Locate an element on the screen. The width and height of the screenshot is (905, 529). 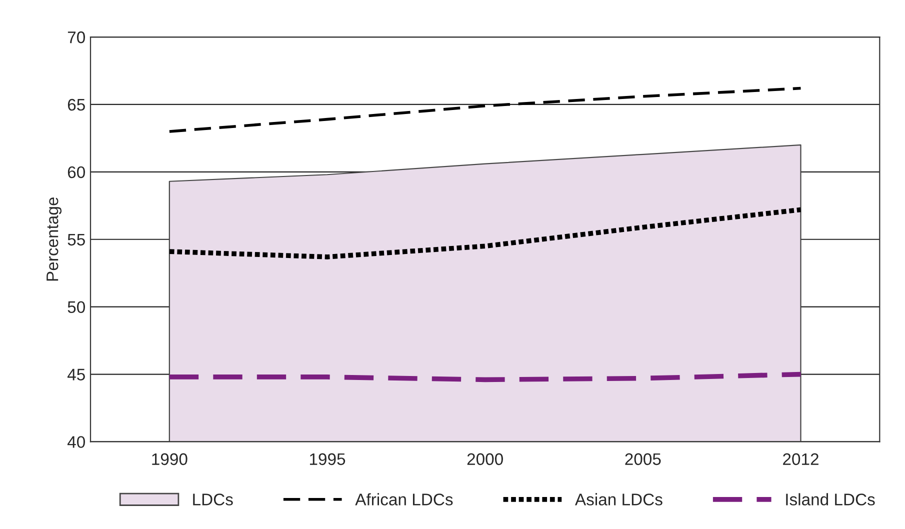
x-tick-label: 1990 is located at coordinates (170, 459).